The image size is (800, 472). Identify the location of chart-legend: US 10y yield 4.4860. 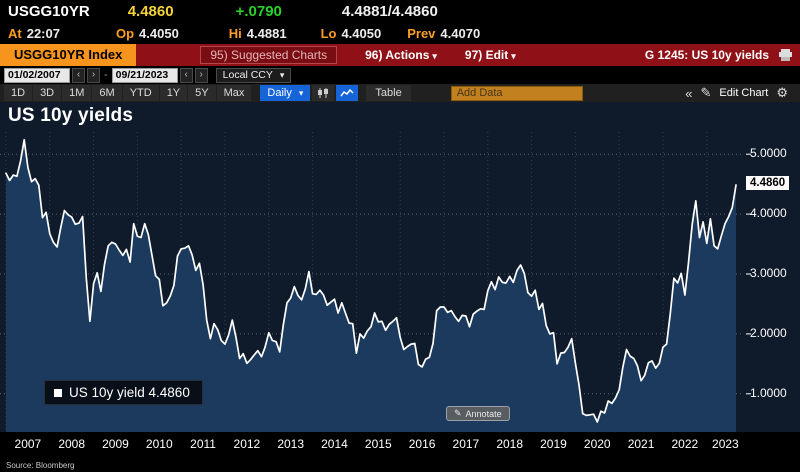
(123, 392).